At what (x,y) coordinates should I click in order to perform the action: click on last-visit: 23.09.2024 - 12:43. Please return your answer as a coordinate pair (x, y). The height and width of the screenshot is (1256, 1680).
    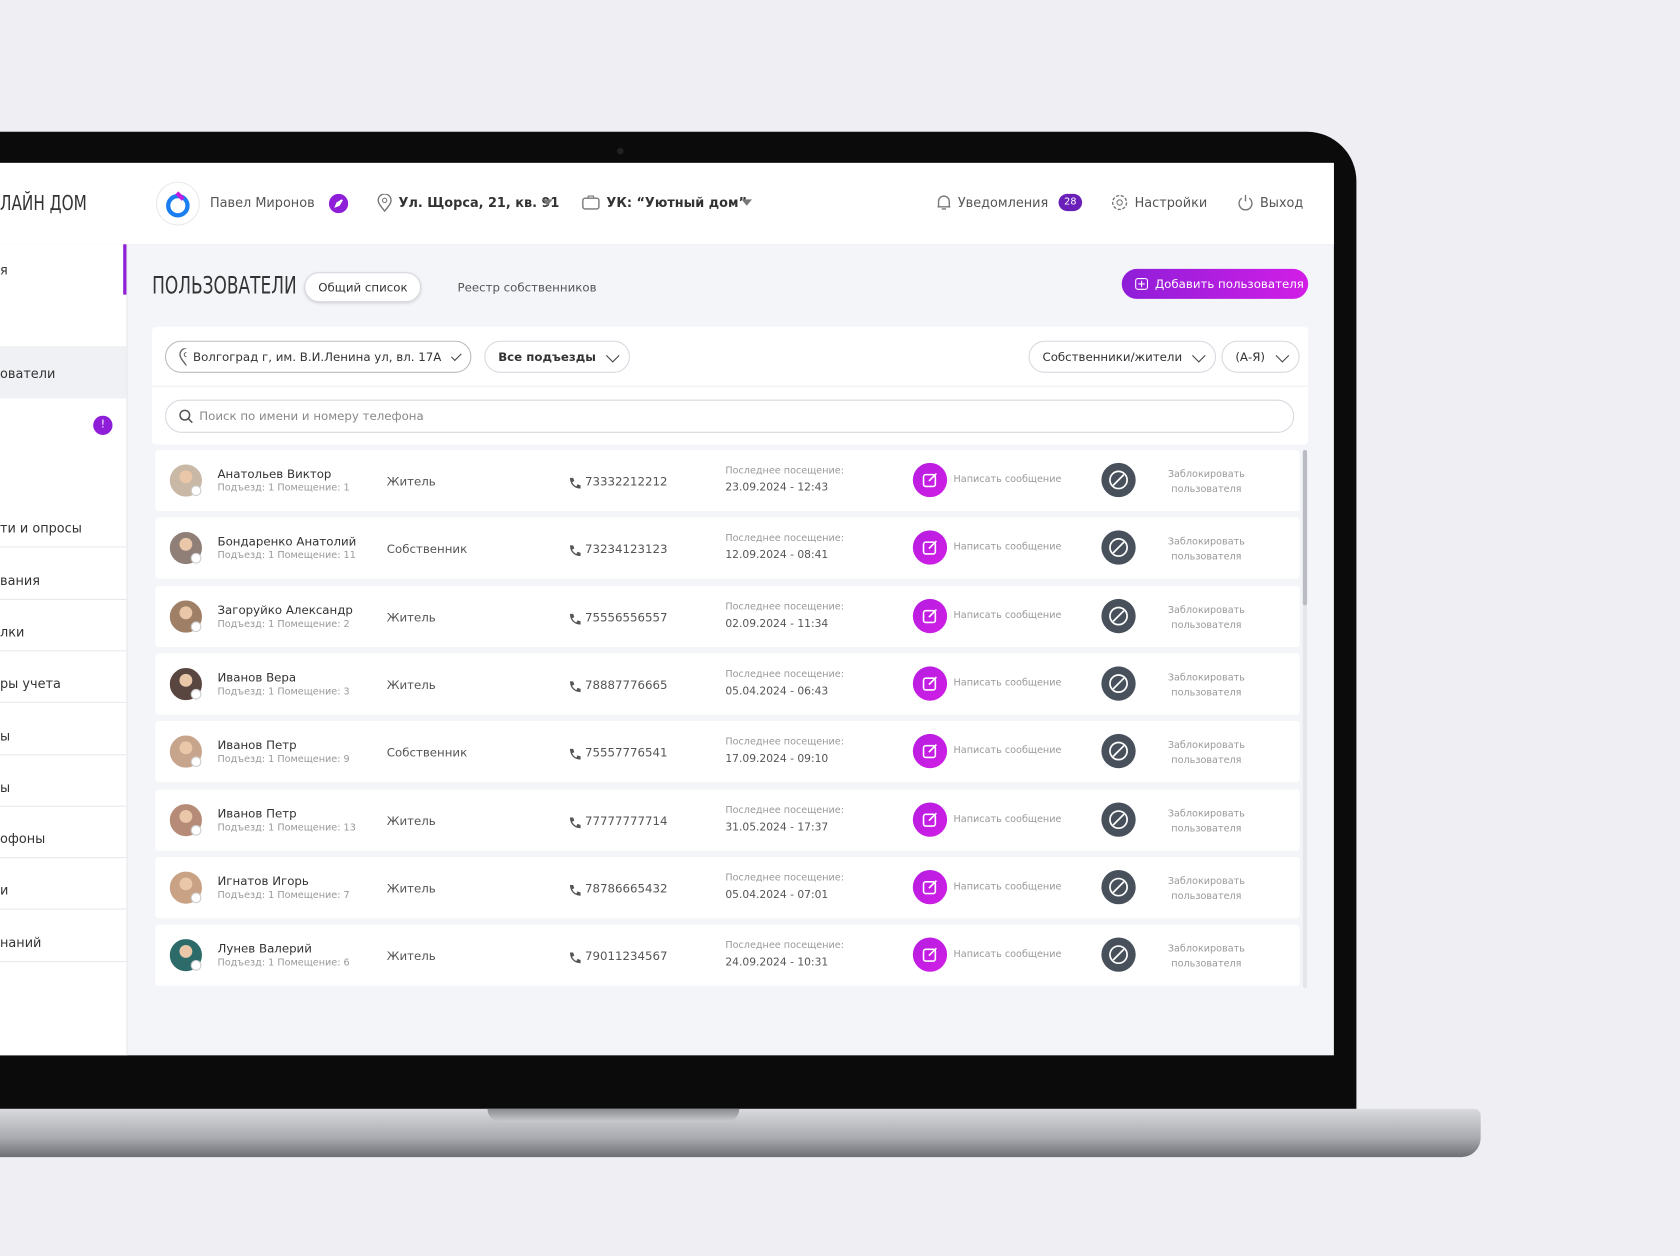
    Looking at the image, I should click on (777, 488).